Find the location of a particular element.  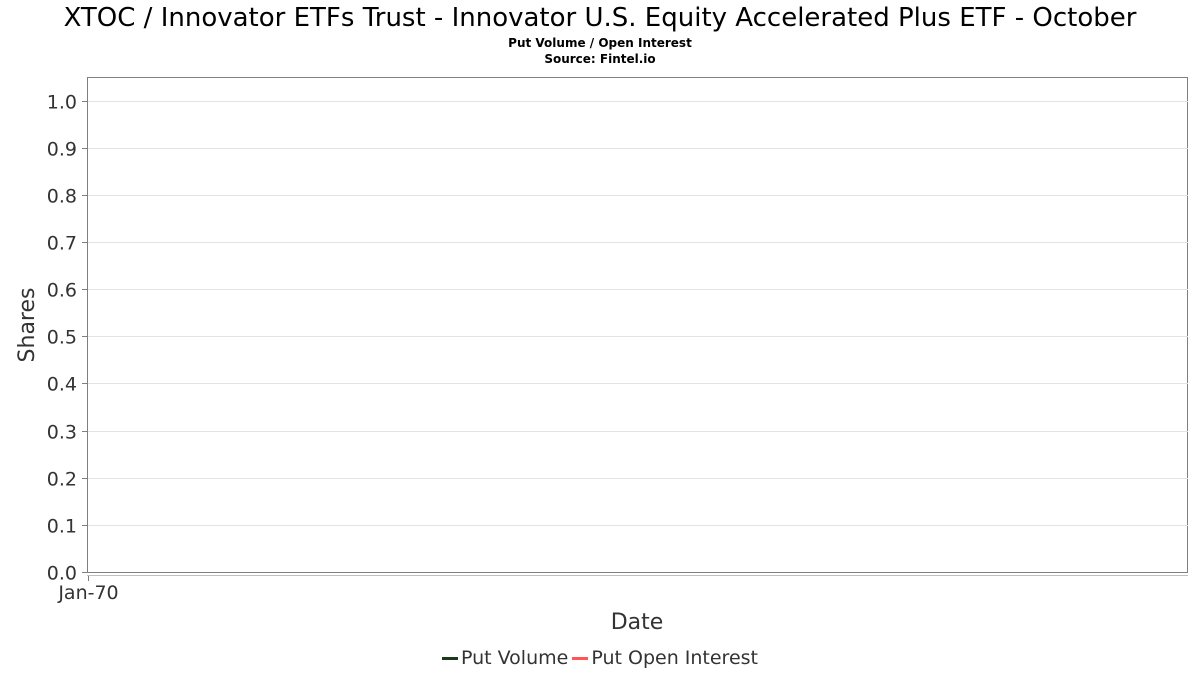

legend-item-put-open-interest: Put Open Interest is located at coordinates (665, 658).